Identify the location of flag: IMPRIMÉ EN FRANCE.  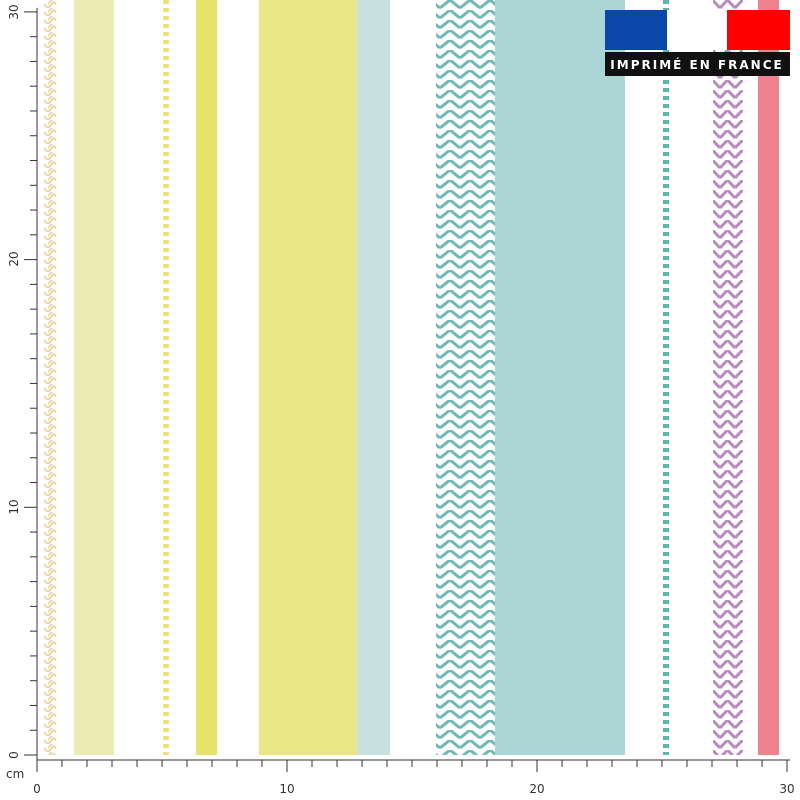
(697, 43).